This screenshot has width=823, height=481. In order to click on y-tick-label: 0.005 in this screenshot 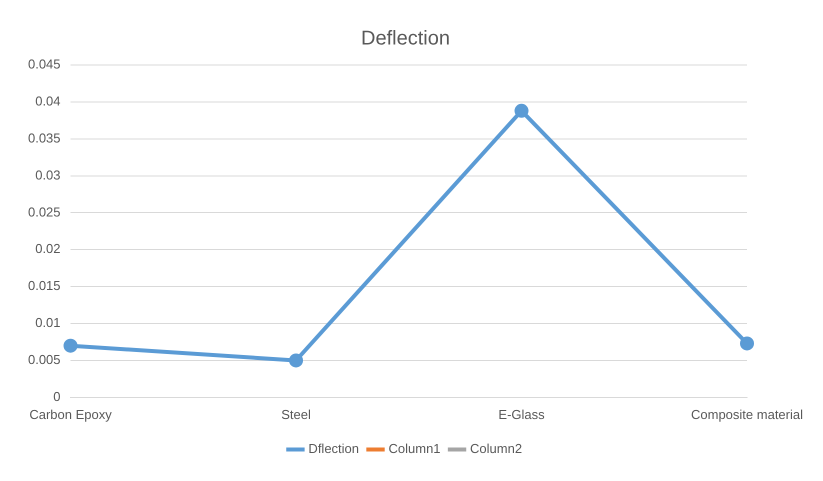, I will do `click(44, 360)`.